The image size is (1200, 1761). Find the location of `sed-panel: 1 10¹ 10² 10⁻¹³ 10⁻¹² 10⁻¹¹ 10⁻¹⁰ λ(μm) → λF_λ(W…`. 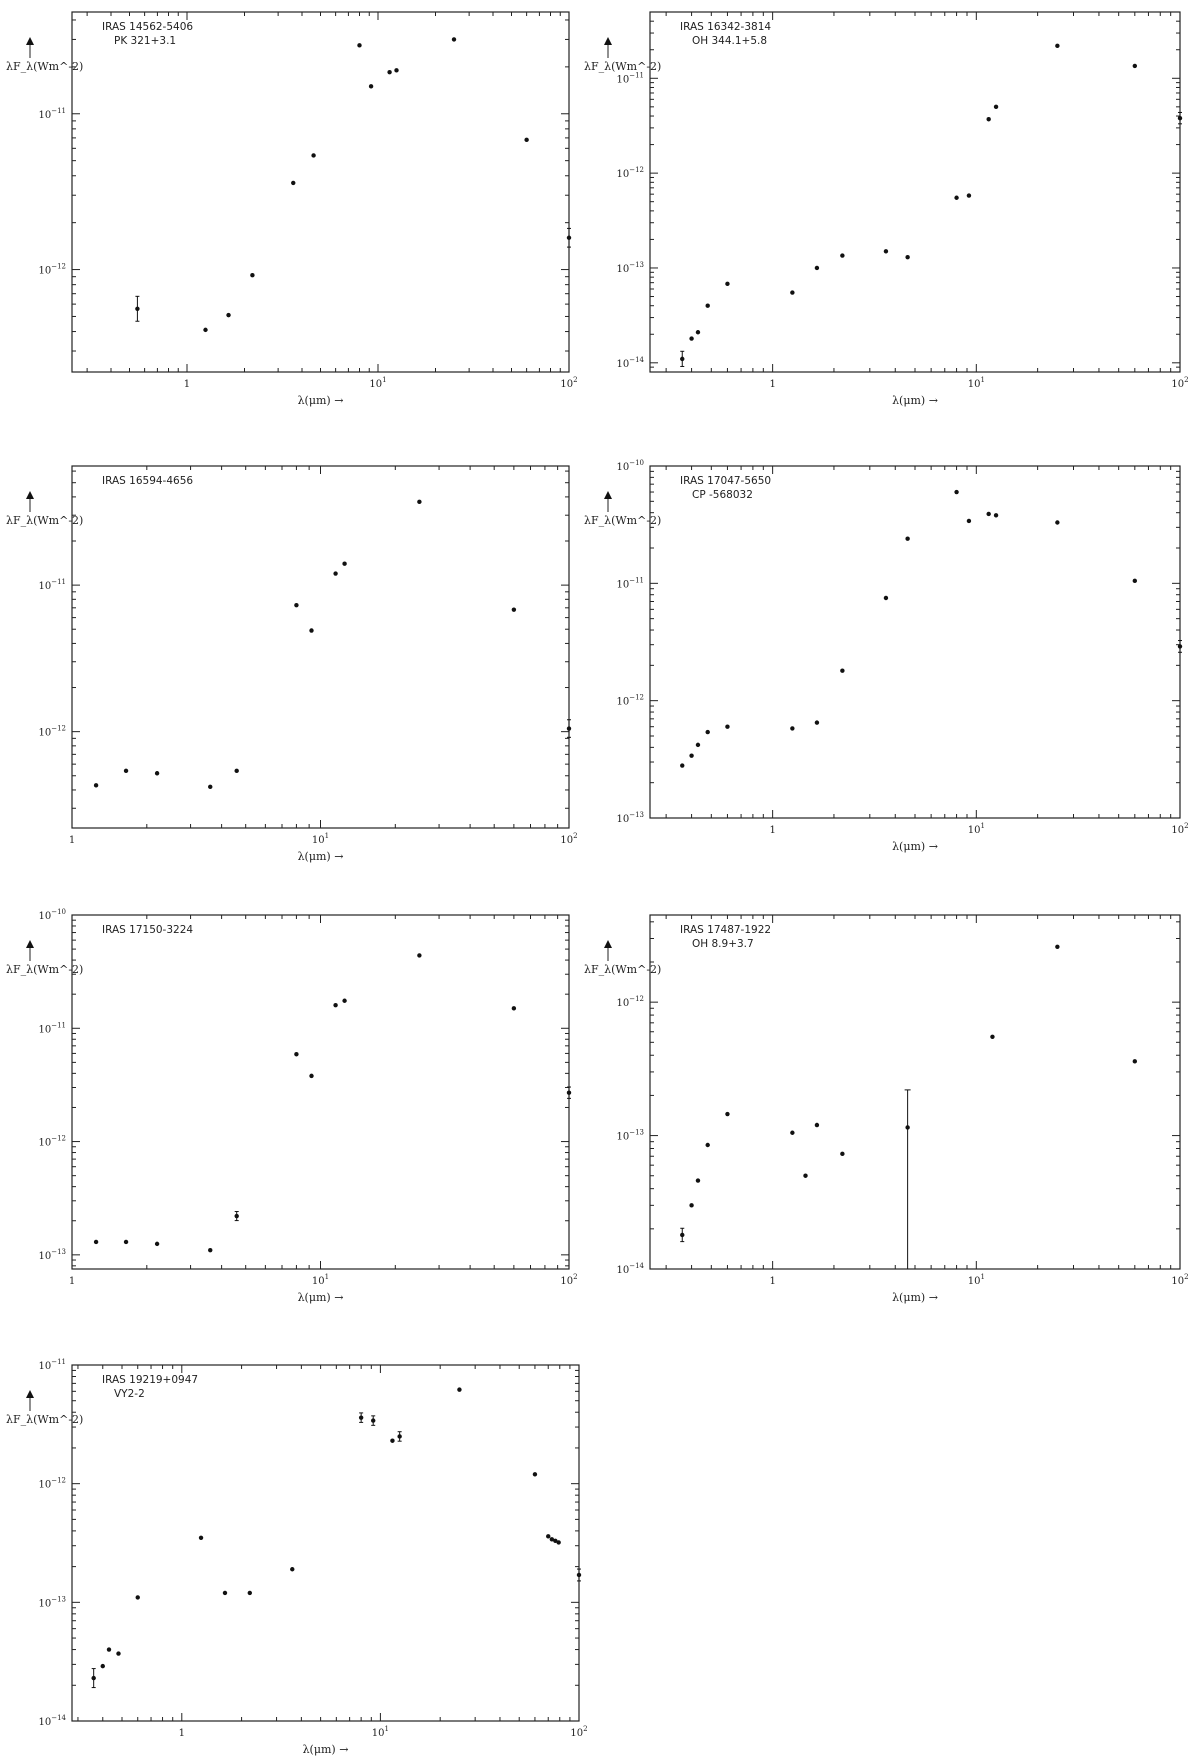

sed-panel: 1 10¹ 10² 10⁻¹³ 10⁻¹² 10⁻¹¹ 10⁻¹⁰ λ(μm) → λF_λ(W… is located at coordinates (886, 656).